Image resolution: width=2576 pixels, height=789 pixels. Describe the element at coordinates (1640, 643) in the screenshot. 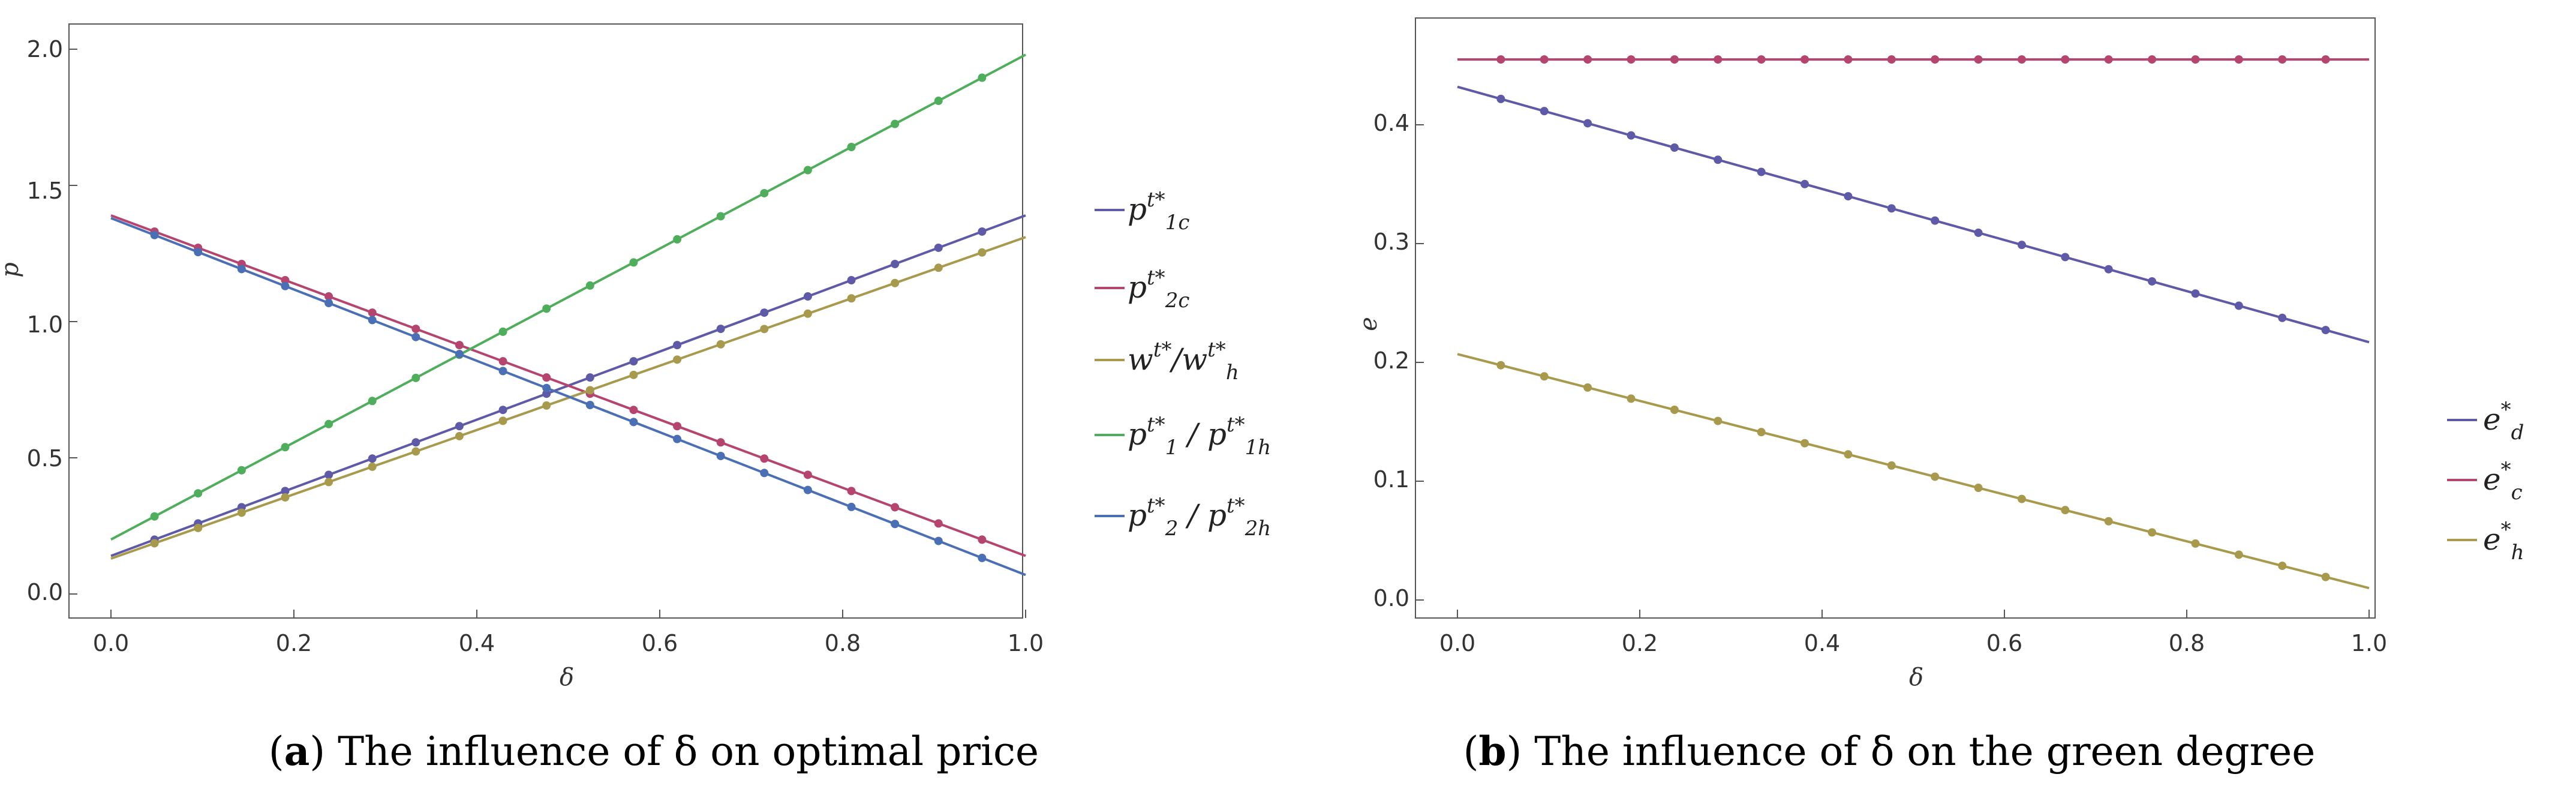

I see `x-tick-b-1: 0.2` at that location.